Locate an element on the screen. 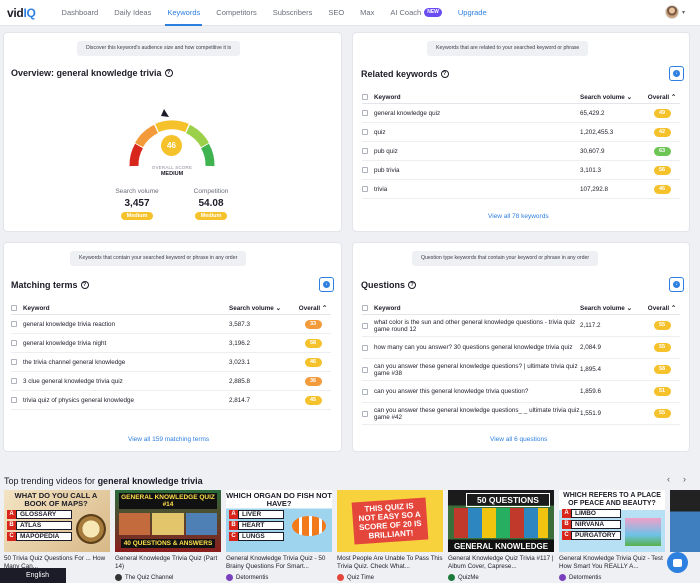  keyword-cell: 3 clue general knowledge trivia quiz is located at coordinates (73, 381).